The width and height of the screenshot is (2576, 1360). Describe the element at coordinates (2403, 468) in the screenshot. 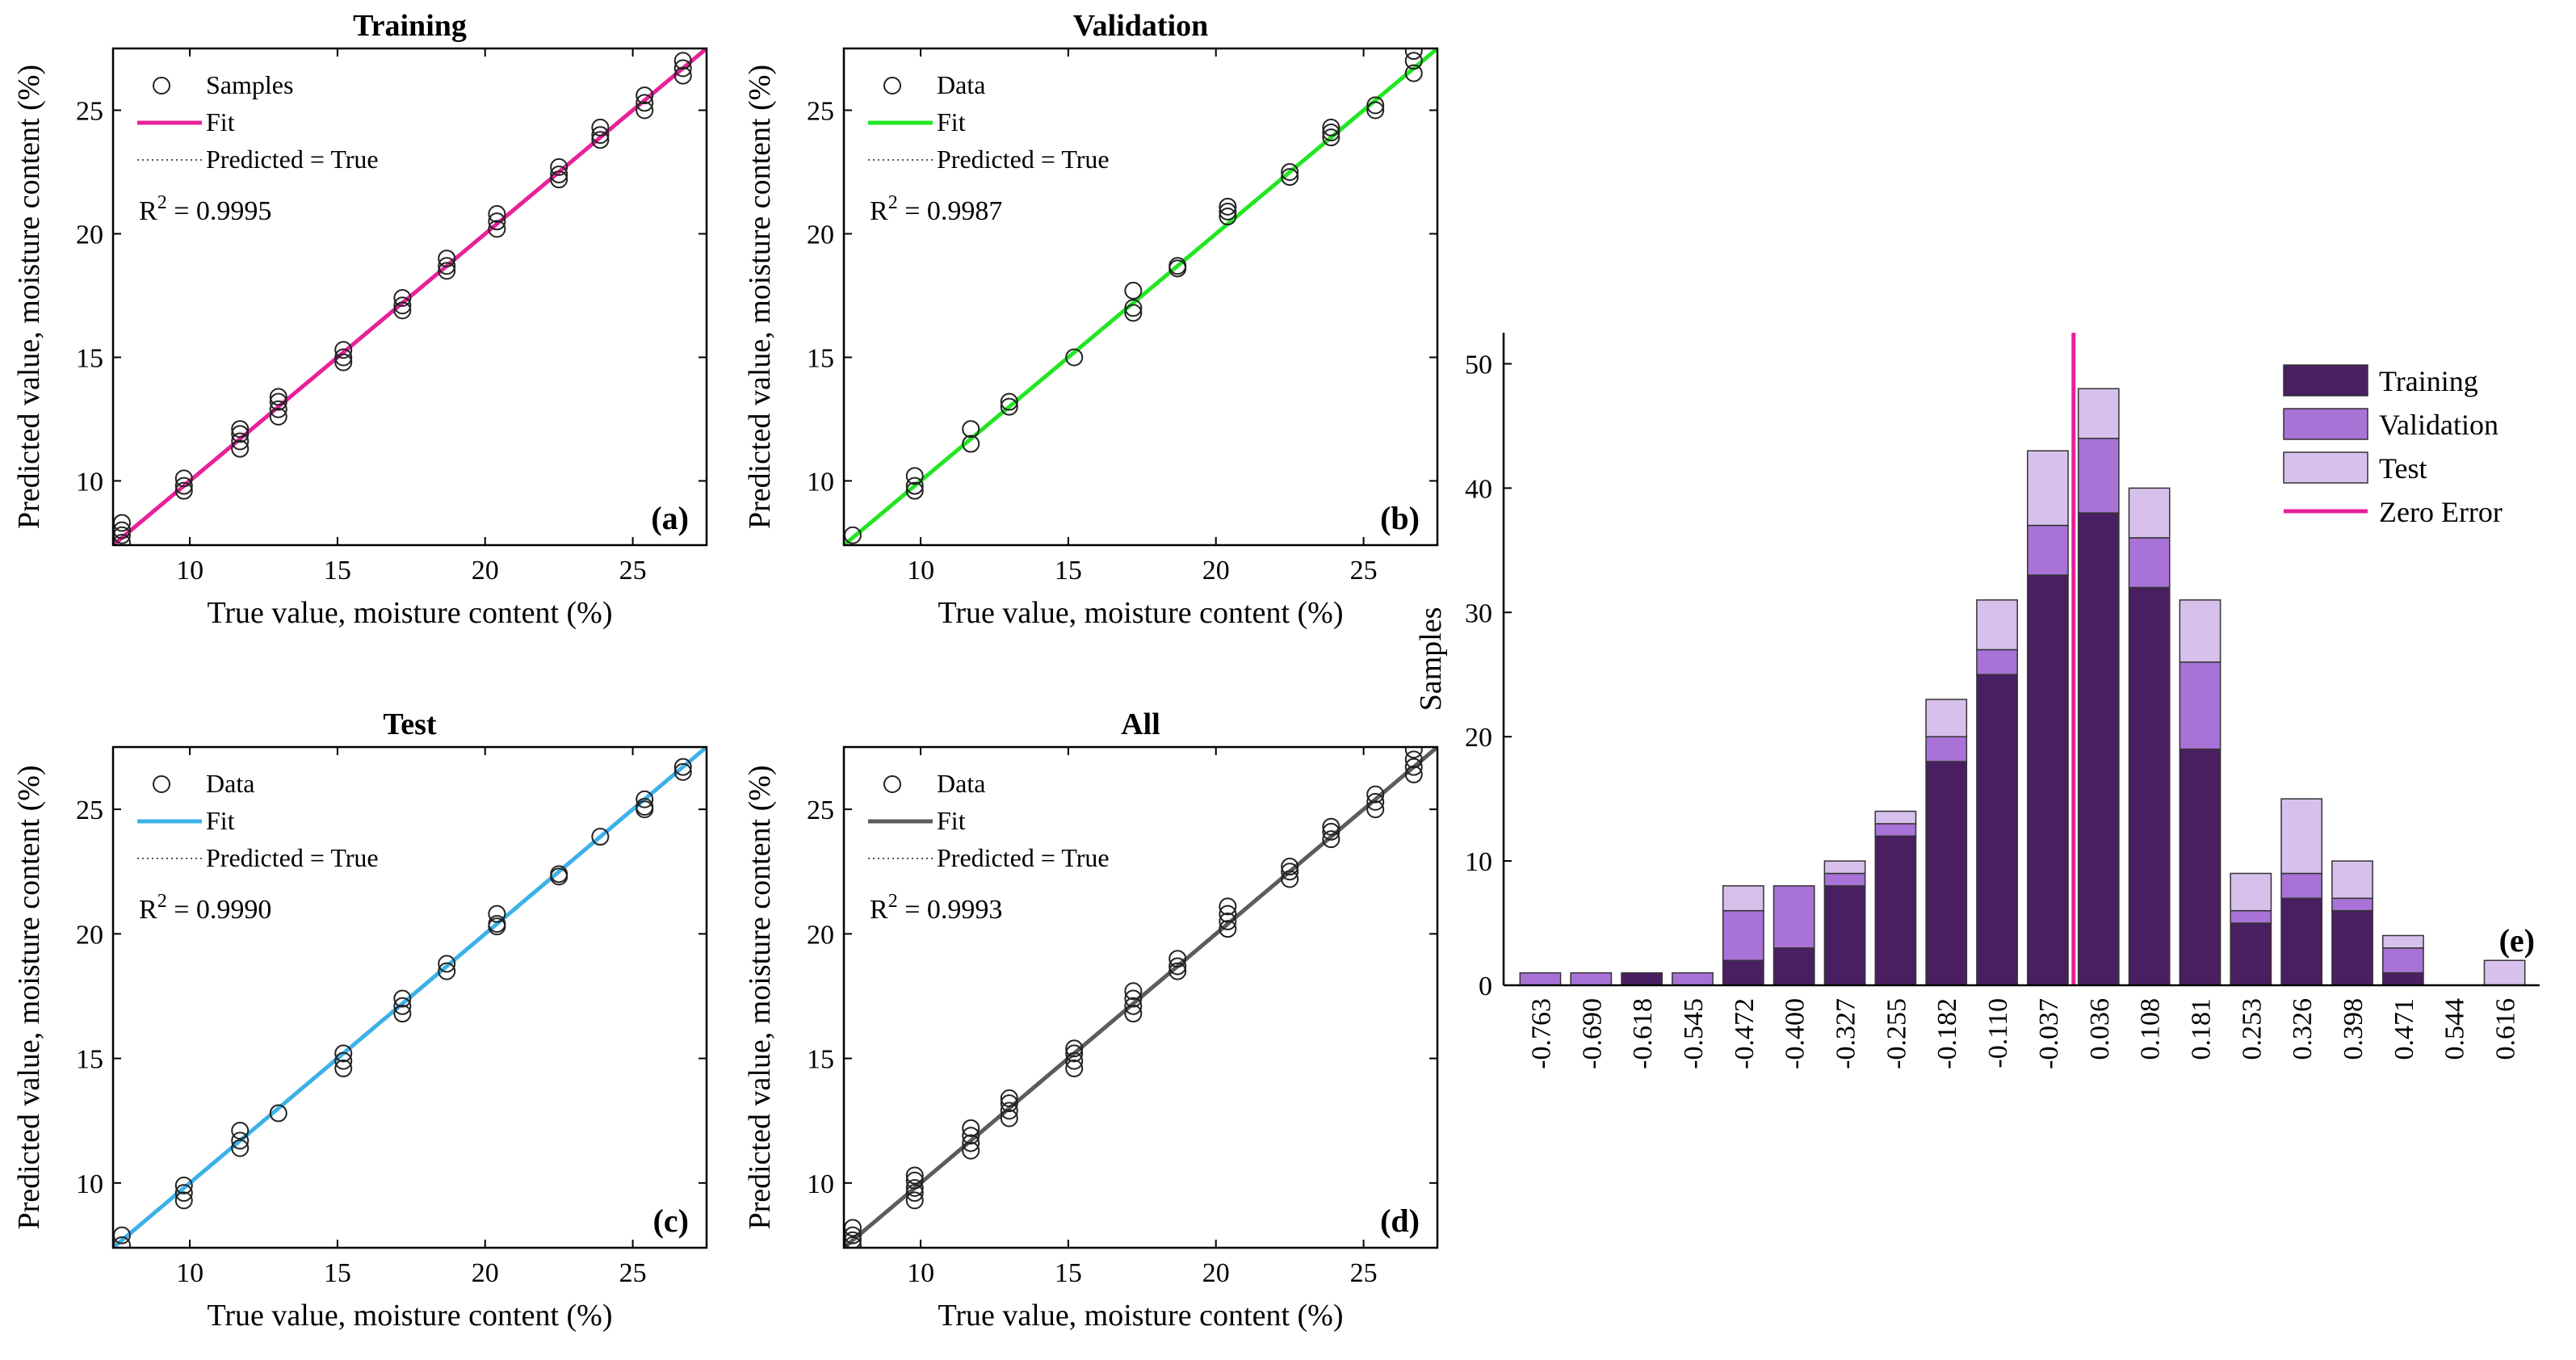

I see `legend-label: Test` at that location.